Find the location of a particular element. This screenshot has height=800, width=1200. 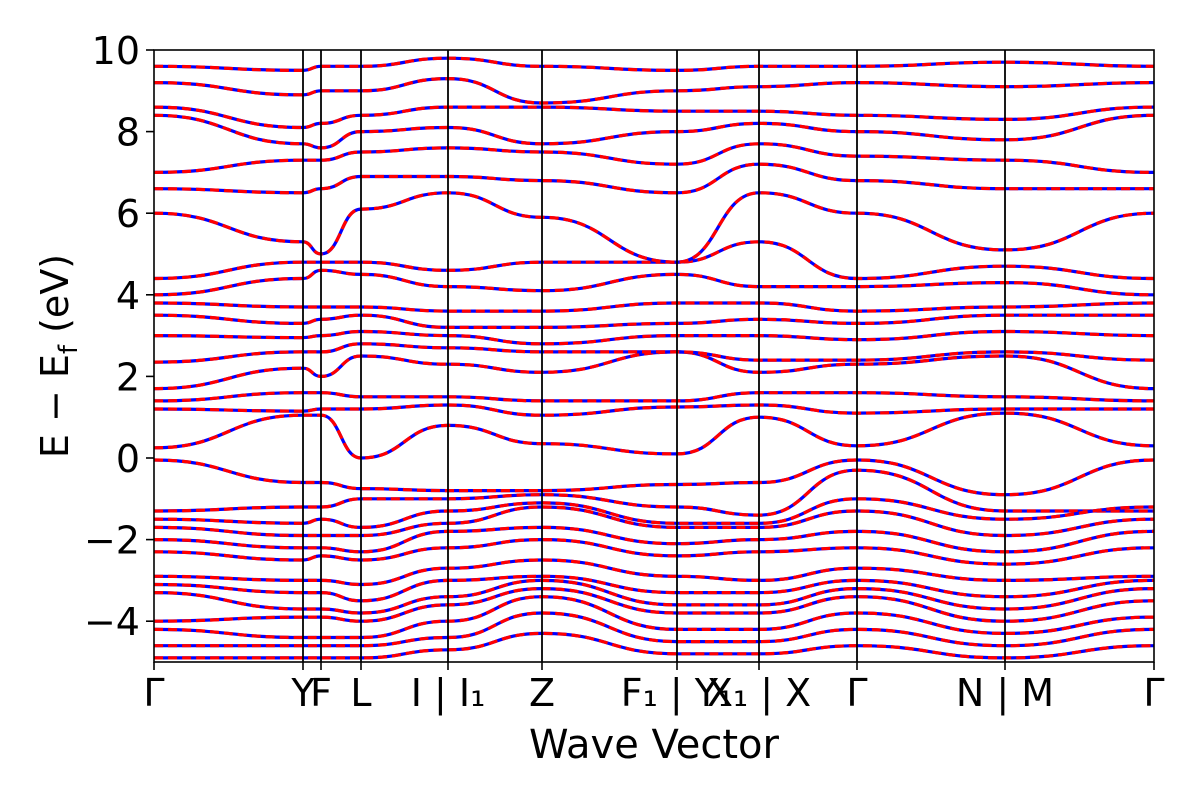

x-tick-label-0: Γ is located at coordinates (153, 693).